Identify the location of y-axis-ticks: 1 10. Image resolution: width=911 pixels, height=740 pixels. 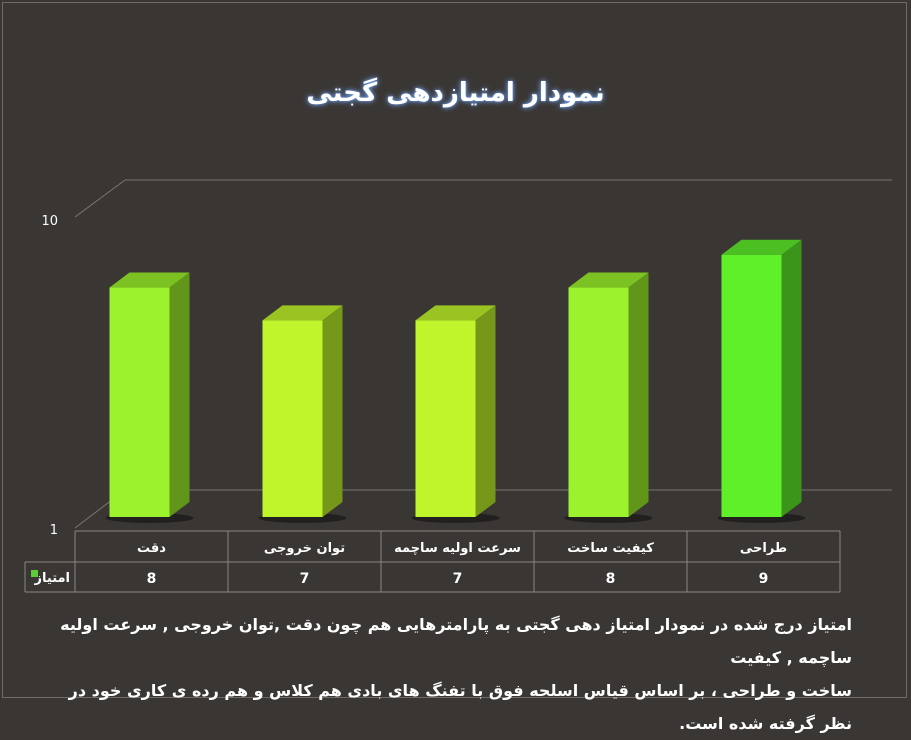
(49, 376).